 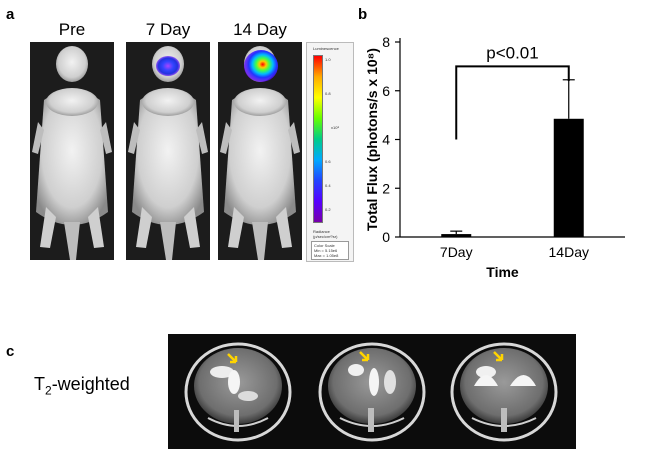 I want to click on color-scale-title: Color Scale, so click(x=324, y=245).